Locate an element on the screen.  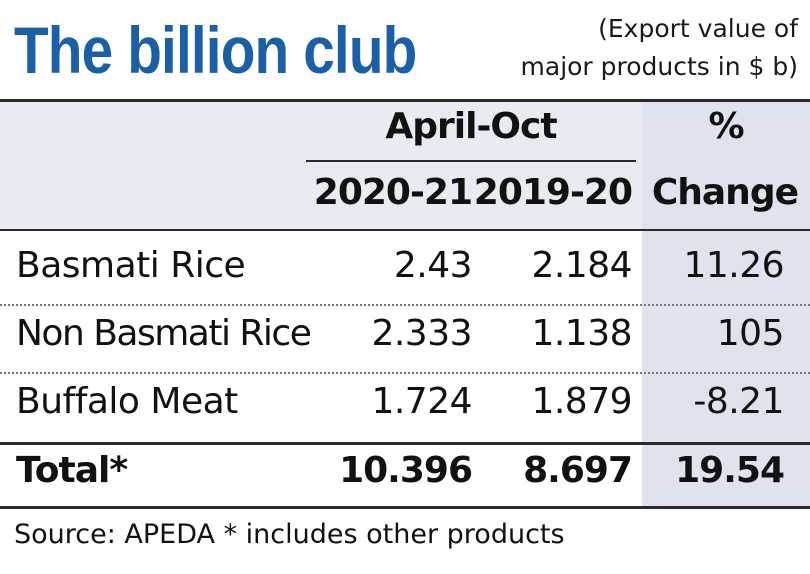
total-2020-21: 10.396 is located at coordinates (406, 470).